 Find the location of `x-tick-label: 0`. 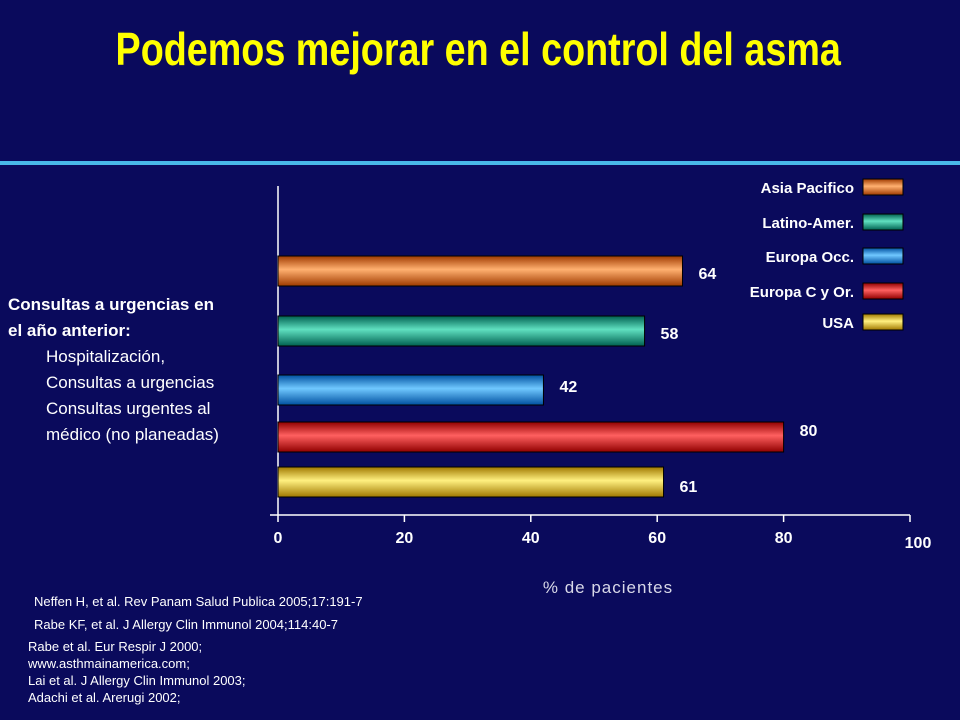

x-tick-label: 0 is located at coordinates (278, 538).